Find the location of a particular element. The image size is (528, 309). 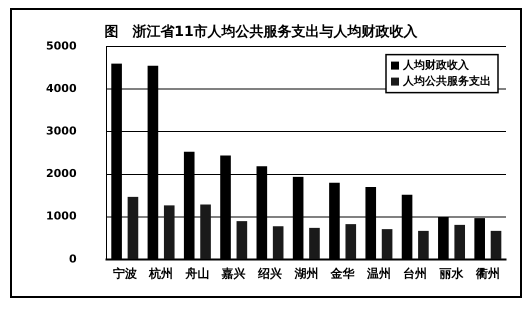

chart-title: 图 浙江省11市人均公共服务支出与人均财政收入 is located at coordinates (261, 31).